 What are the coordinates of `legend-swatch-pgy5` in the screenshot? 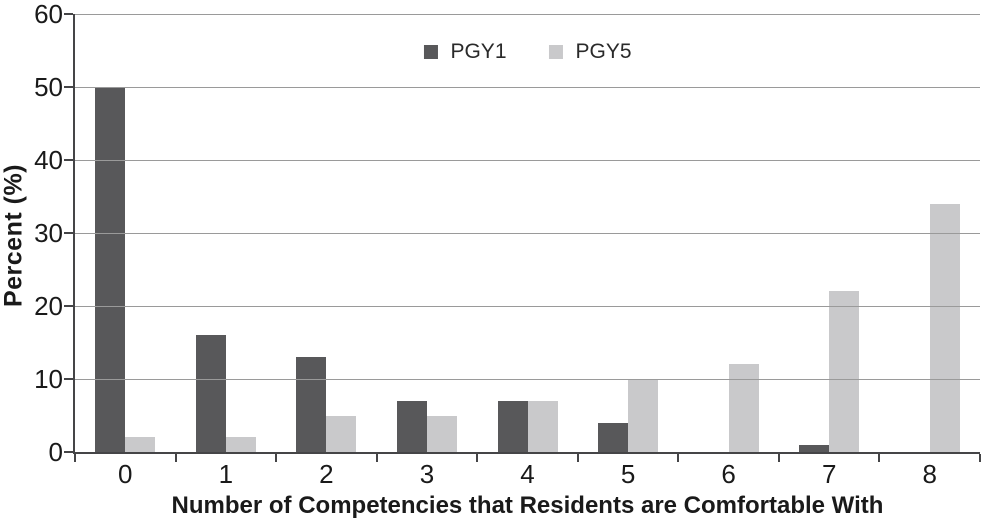 It's located at (555, 52).